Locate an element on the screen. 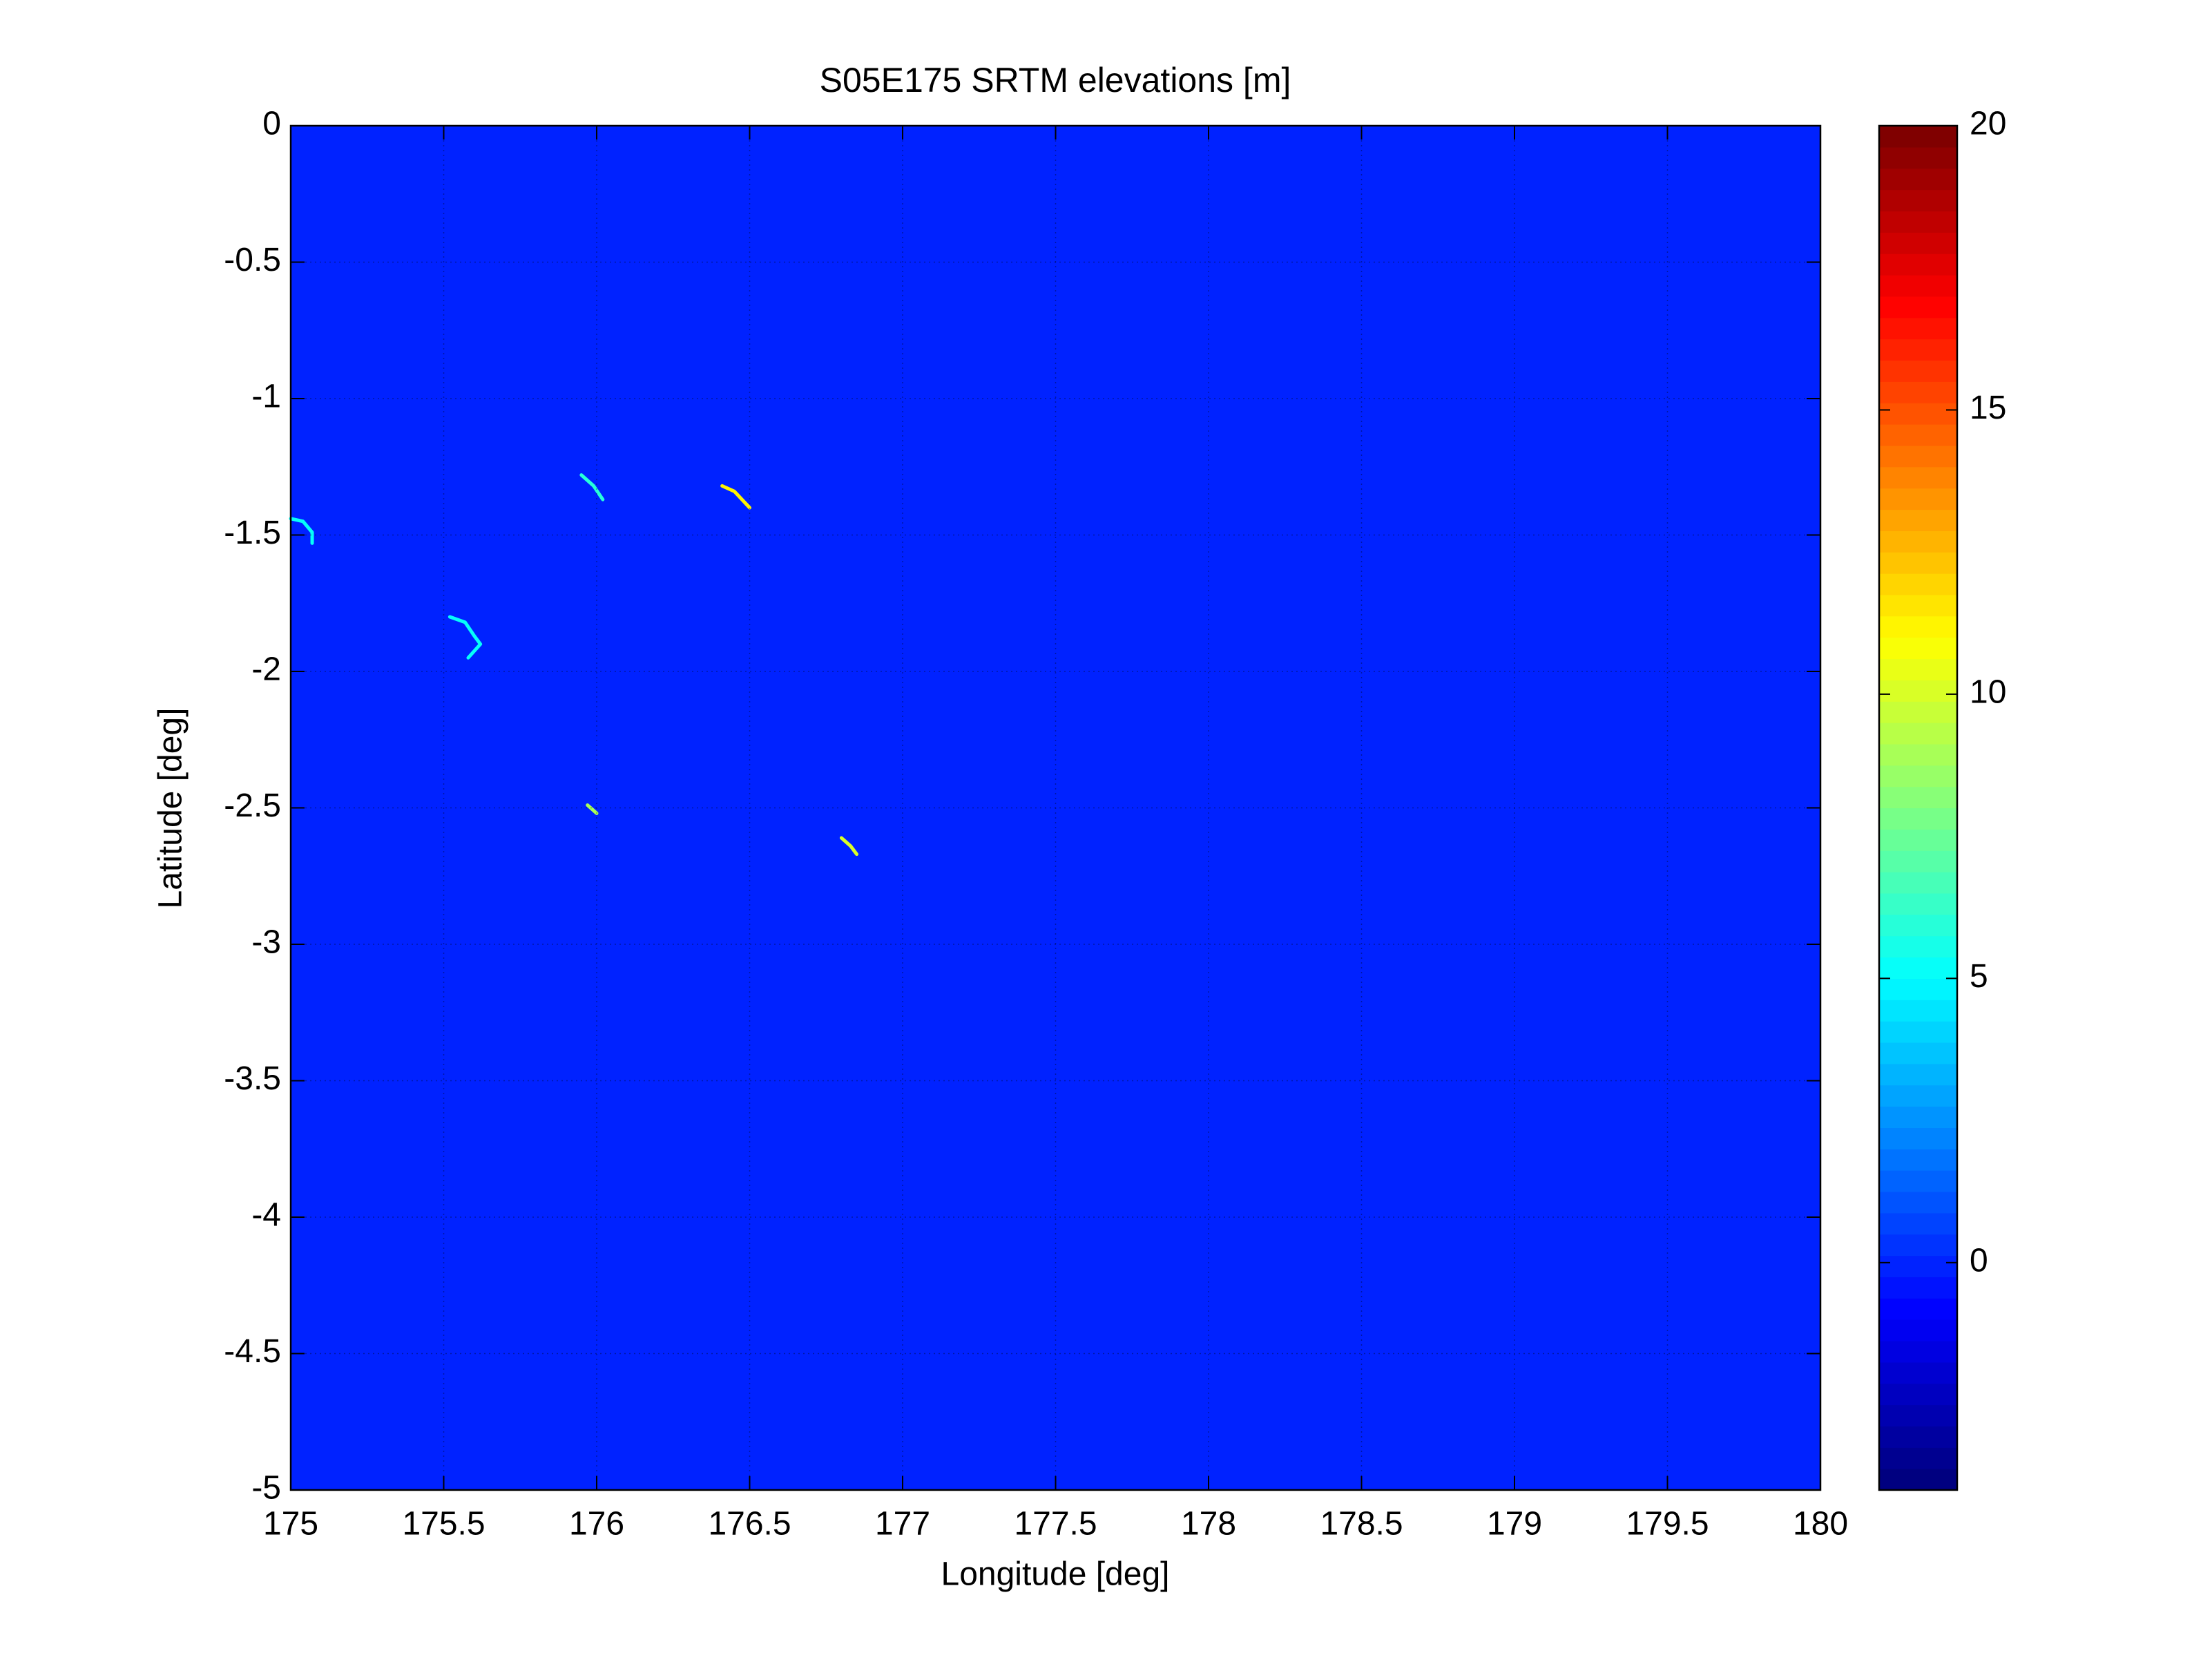 This screenshot has height=1662, width=2212. y-tick-label: -0.5 is located at coordinates (253, 260).